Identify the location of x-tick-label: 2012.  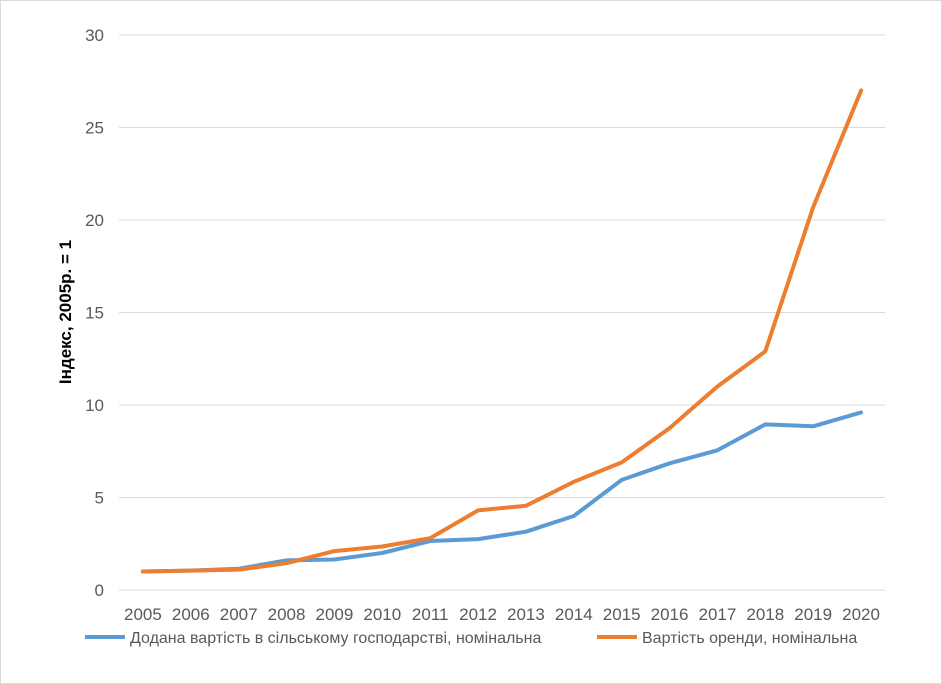
(478, 614).